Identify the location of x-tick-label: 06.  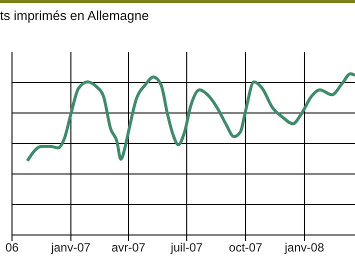
(12, 247).